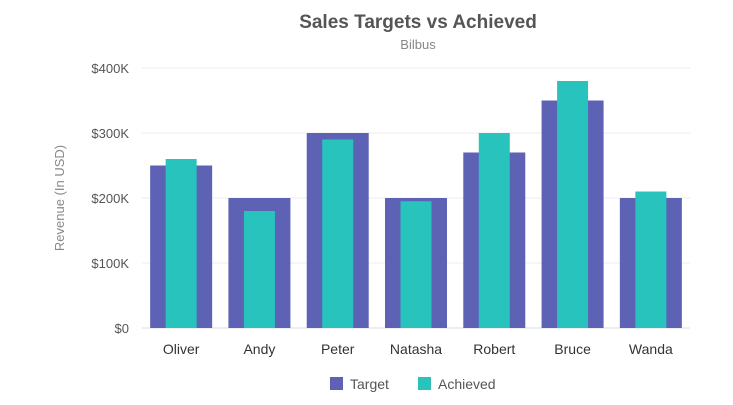 This screenshot has width=733, height=405. I want to click on chart-subtitle: Bilbus, so click(418, 44).